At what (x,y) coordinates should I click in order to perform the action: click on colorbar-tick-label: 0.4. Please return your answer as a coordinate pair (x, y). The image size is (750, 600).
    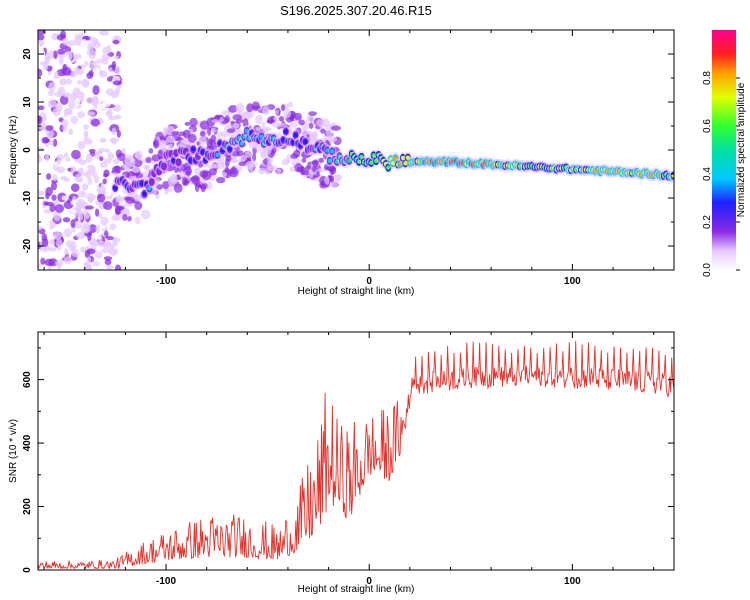
    Looking at the image, I should click on (707, 174).